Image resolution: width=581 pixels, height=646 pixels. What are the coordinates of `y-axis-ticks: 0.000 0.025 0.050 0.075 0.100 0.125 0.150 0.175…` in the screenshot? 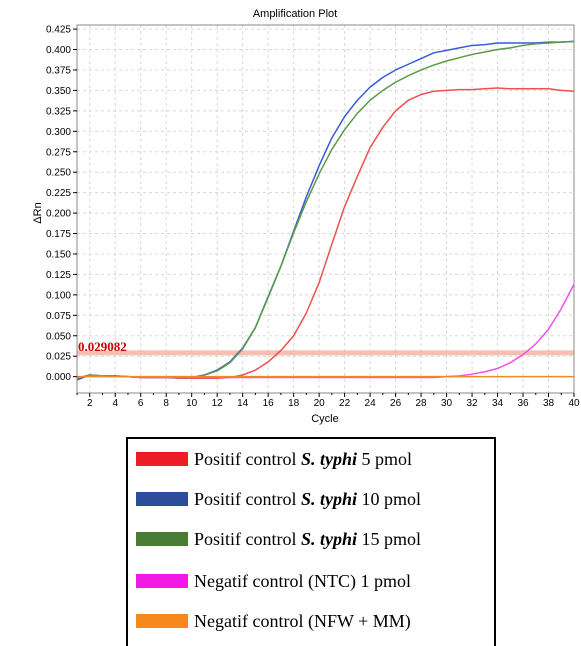 It's located at (61, 204).